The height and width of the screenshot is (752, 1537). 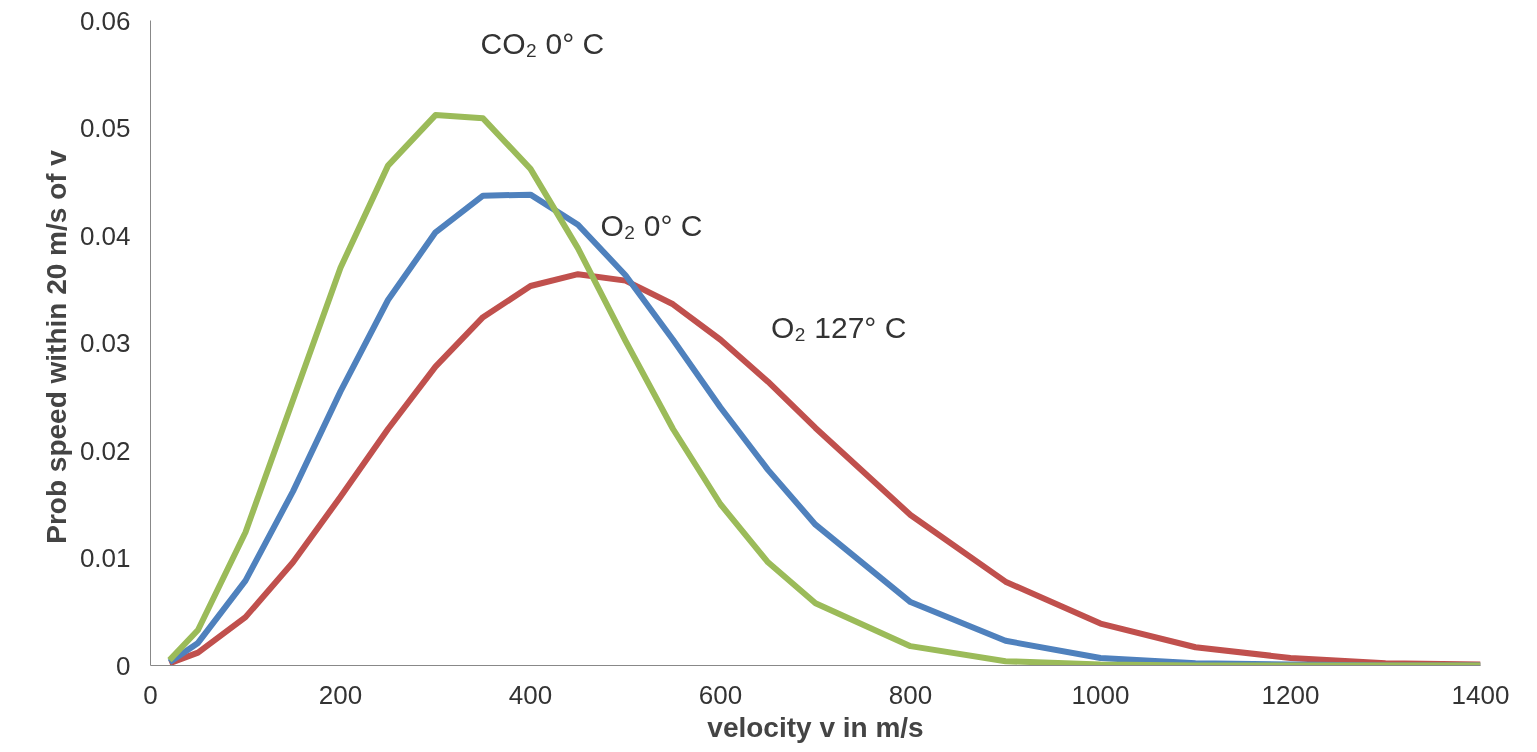 What do you see at coordinates (105, 20) in the screenshot?
I see `y-tick-label: 0.06` at bounding box center [105, 20].